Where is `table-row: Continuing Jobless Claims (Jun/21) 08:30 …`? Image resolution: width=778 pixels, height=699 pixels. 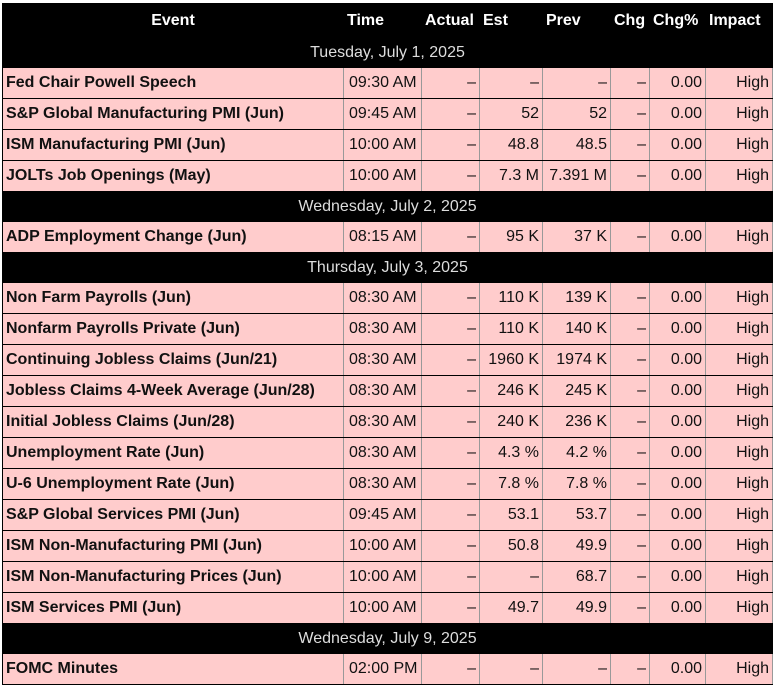
table-row: Continuing Jobless Claims (Jun/21) 08:30 … is located at coordinates (387, 360).